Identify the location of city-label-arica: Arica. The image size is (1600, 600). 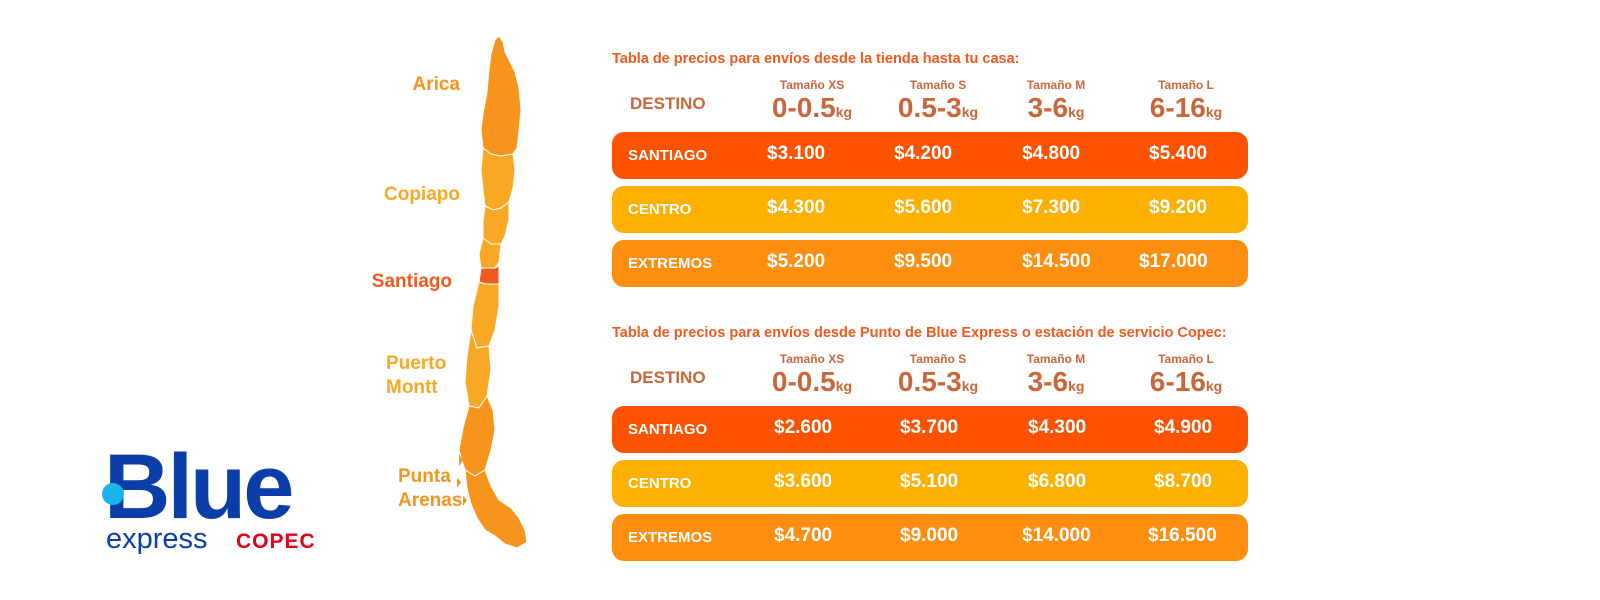
(436, 84).